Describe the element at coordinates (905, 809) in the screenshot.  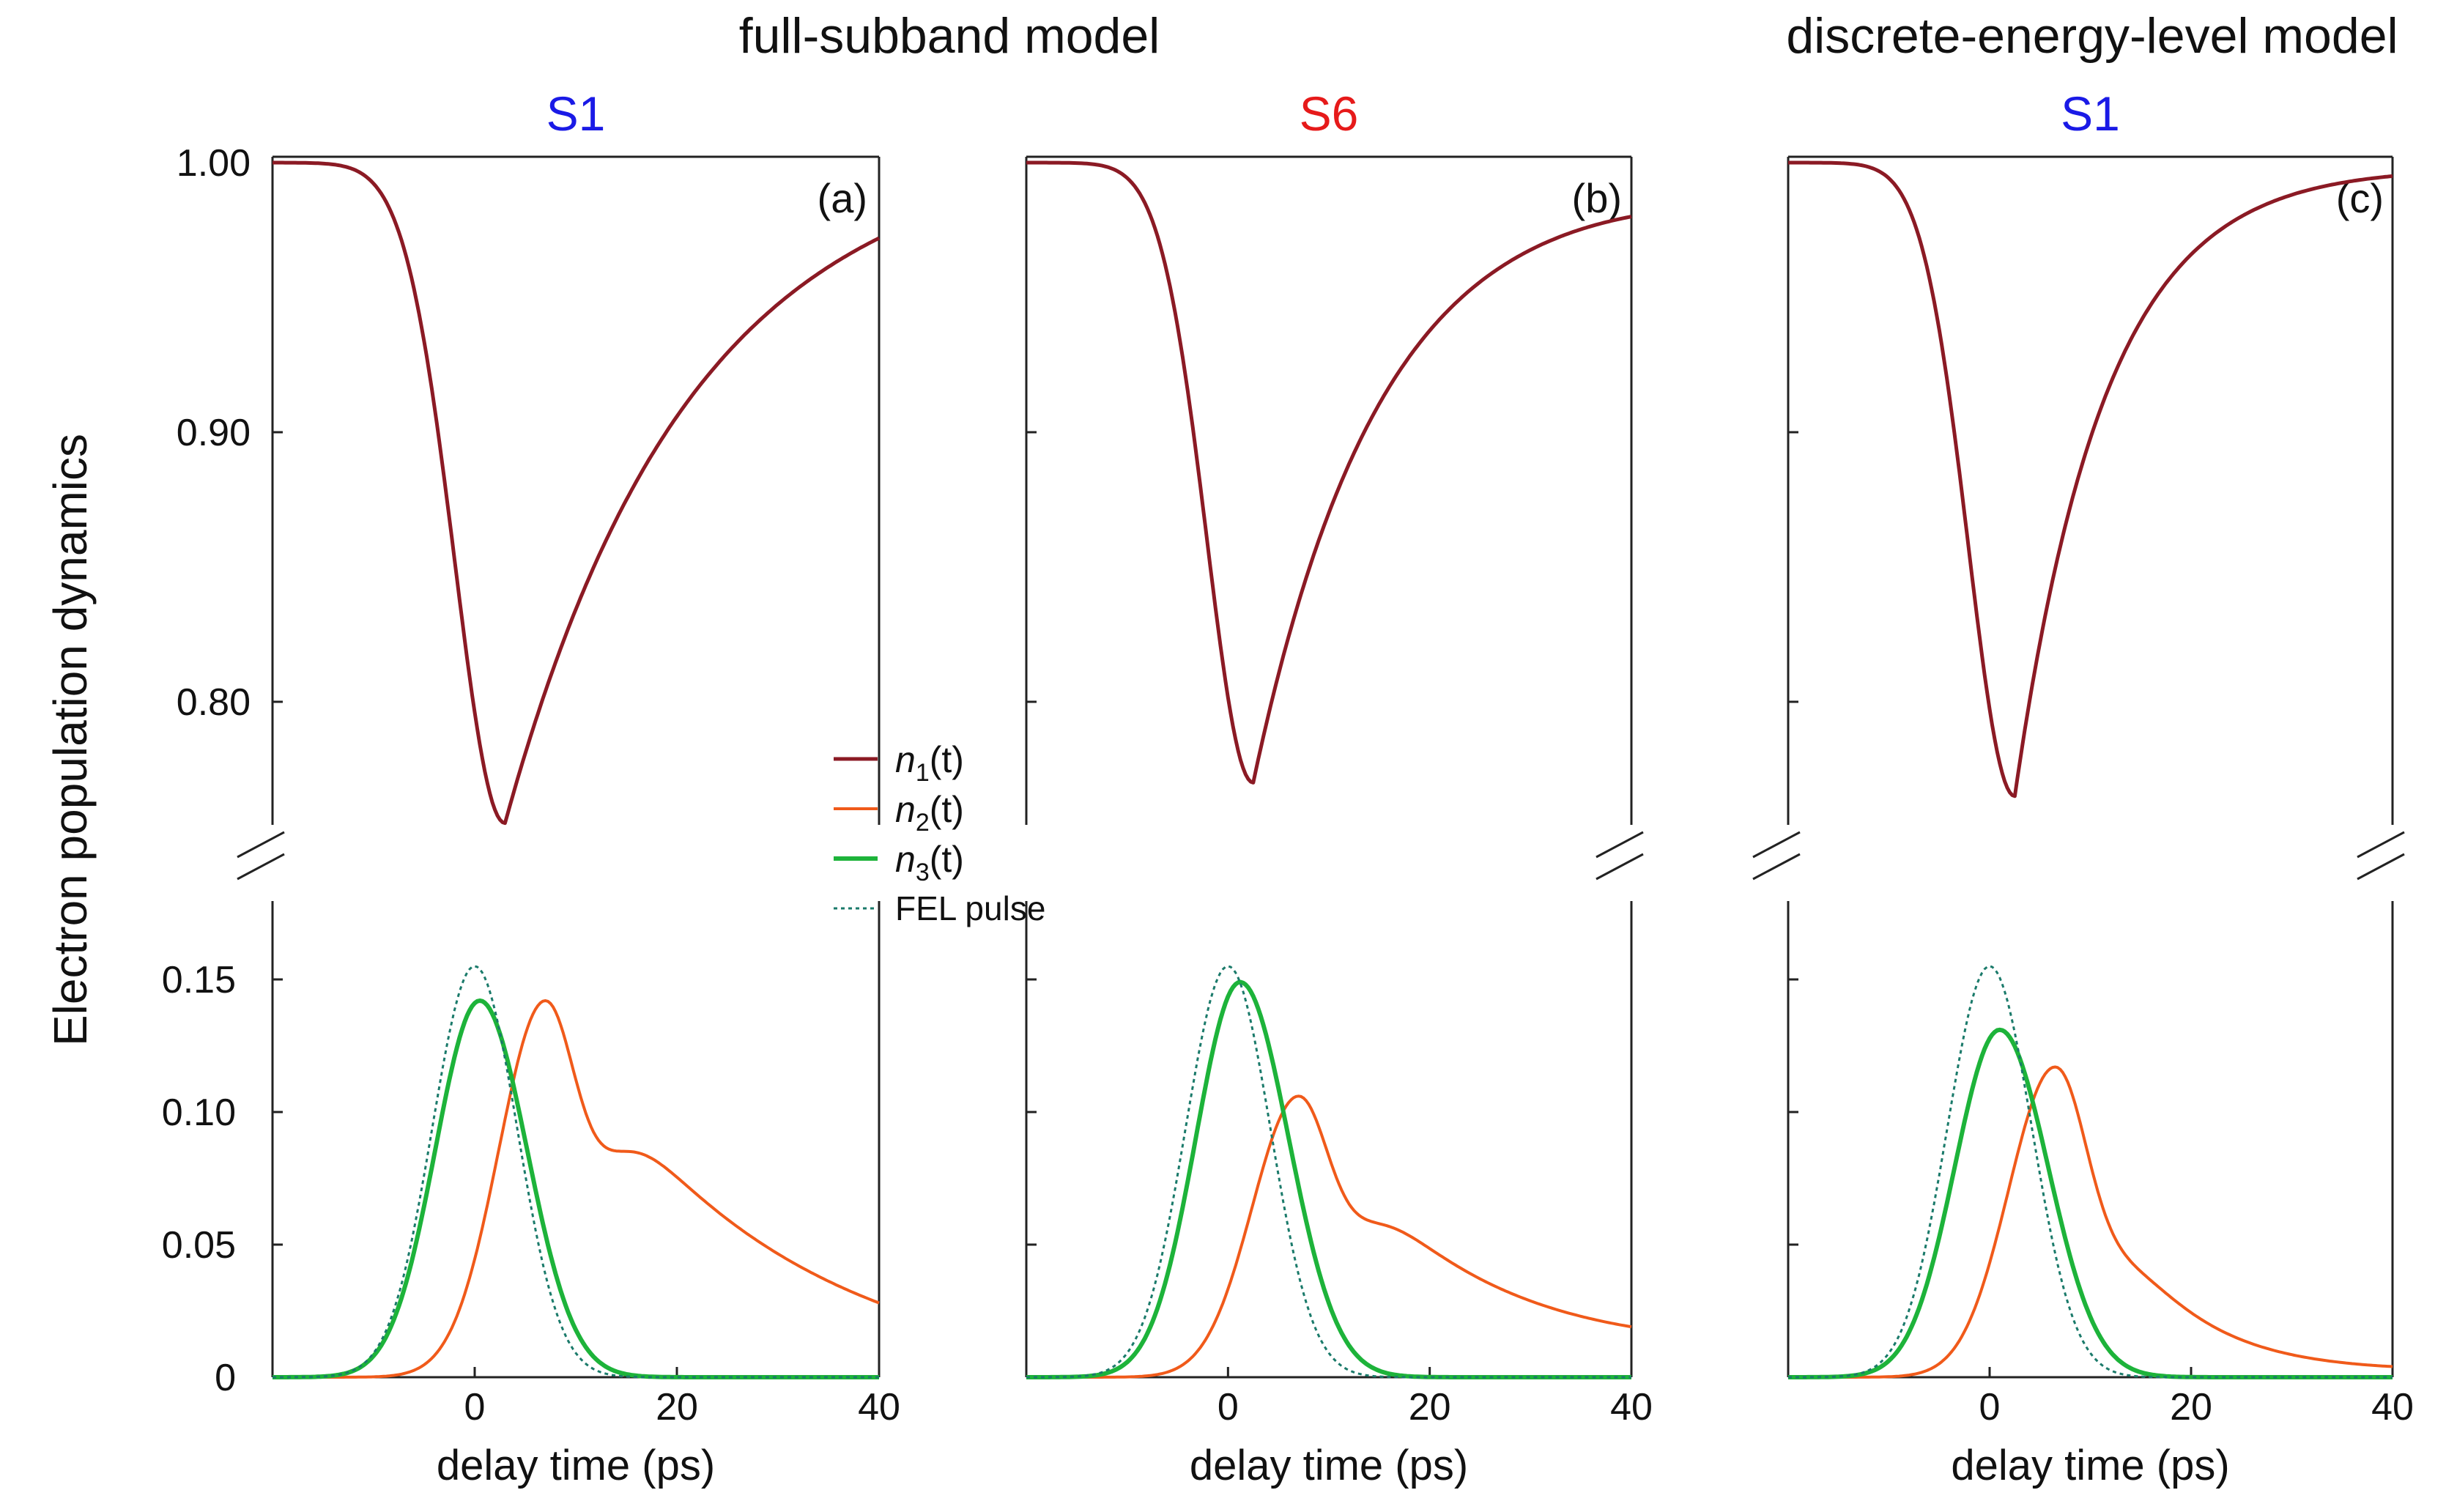
I see `legend-n2-var: n` at that location.